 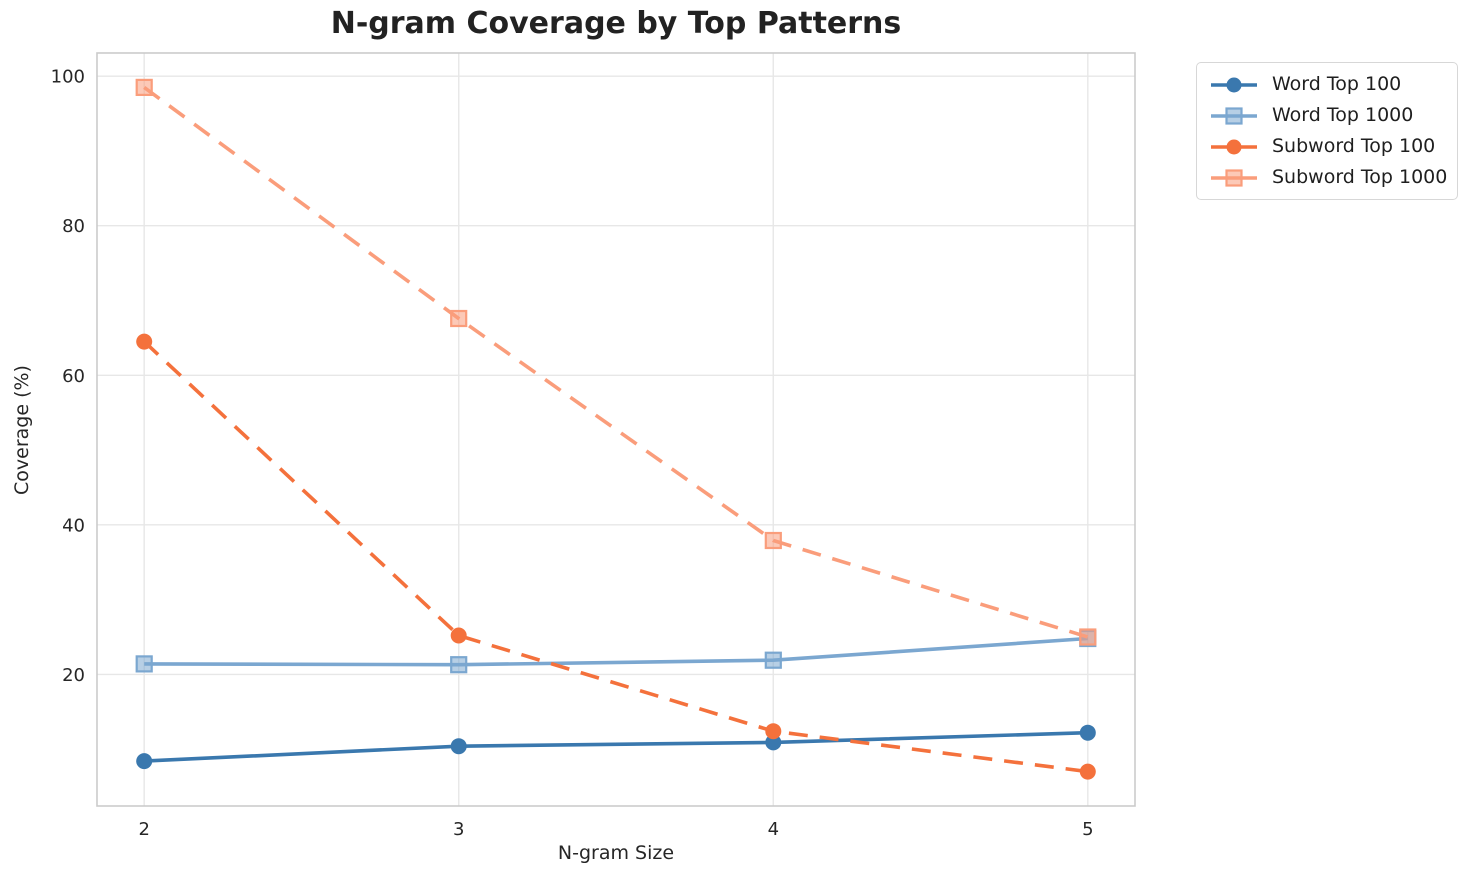 What do you see at coordinates (73, 376) in the screenshot?
I see `y-tick-label-60: 60` at bounding box center [73, 376].